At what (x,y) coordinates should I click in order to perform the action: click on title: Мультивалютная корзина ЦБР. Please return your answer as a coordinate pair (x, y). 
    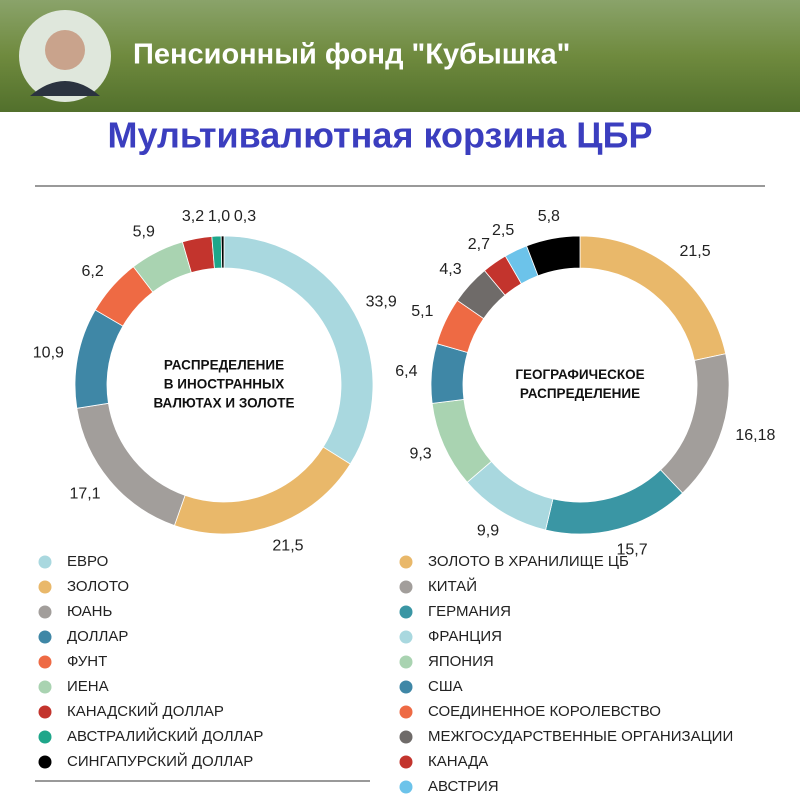
    Looking at the image, I should click on (380, 135).